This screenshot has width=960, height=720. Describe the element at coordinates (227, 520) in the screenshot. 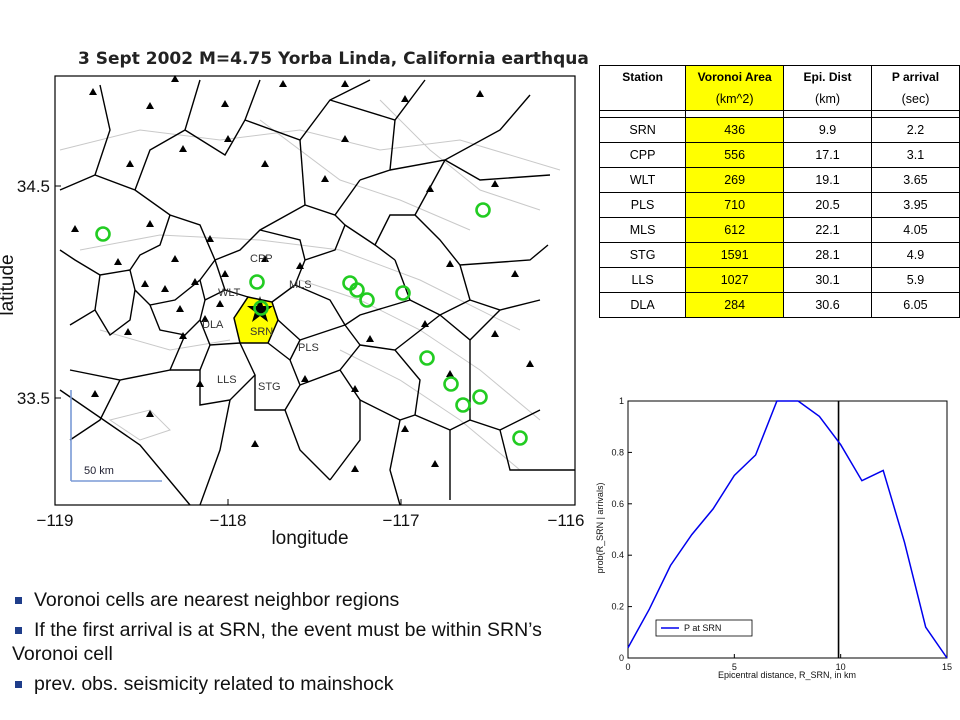

I see `x-tick-label: −118` at that location.